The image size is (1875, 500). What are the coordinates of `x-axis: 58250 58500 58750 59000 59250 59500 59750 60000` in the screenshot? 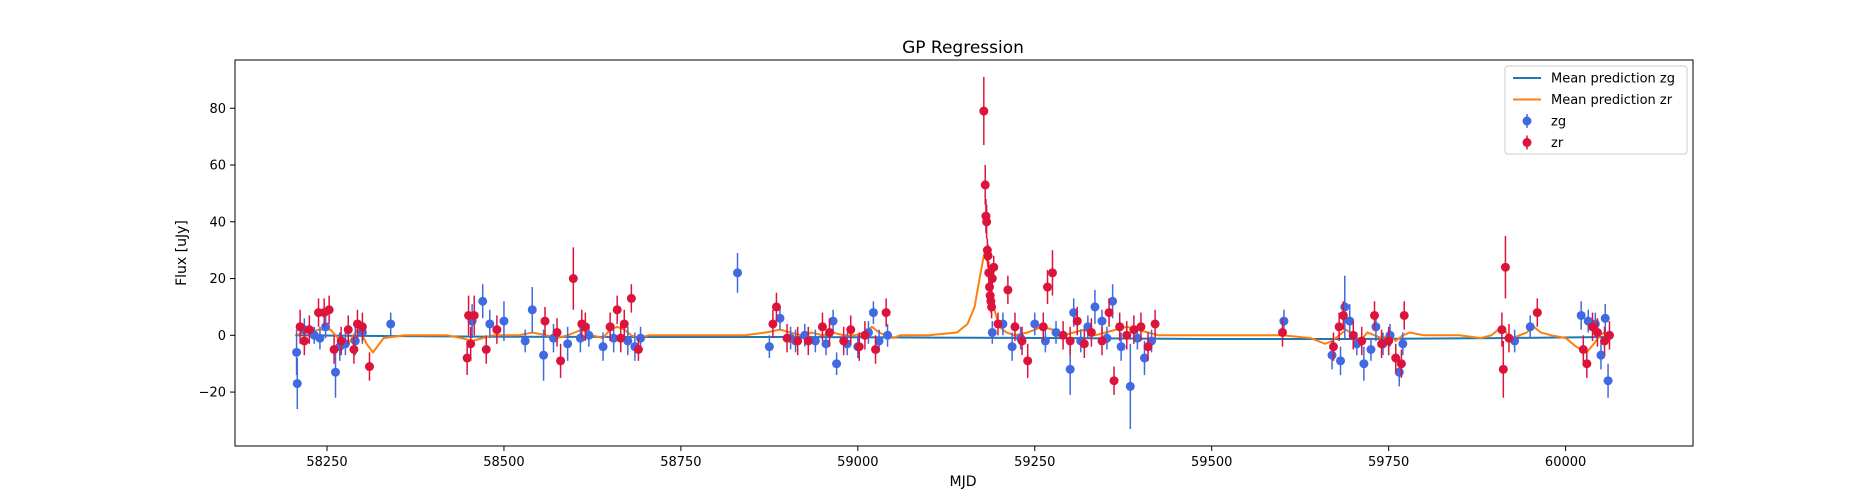 It's located at (946, 458).